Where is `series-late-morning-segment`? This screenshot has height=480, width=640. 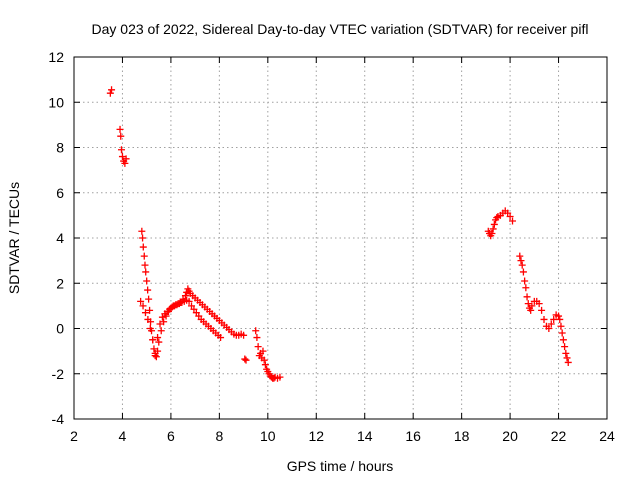 series-late-morning-segment is located at coordinates (268, 354).